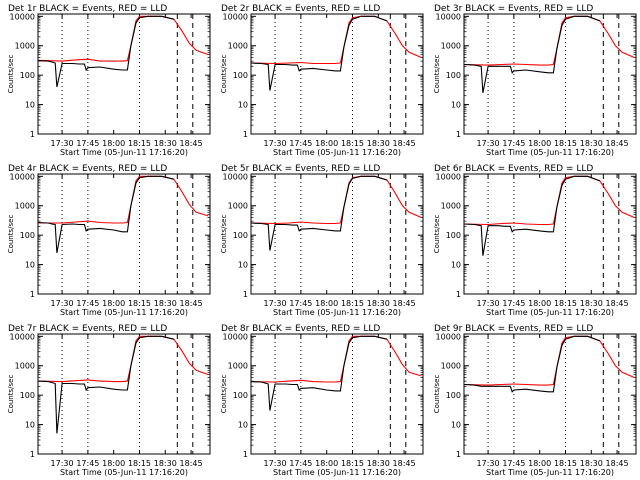 The height and width of the screenshot is (480, 640). What do you see at coordinates (513, 329) in the screenshot?
I see `panel-title: Det 9r BLACK = Events, RED = LLD` at bounding box center [513, 329].